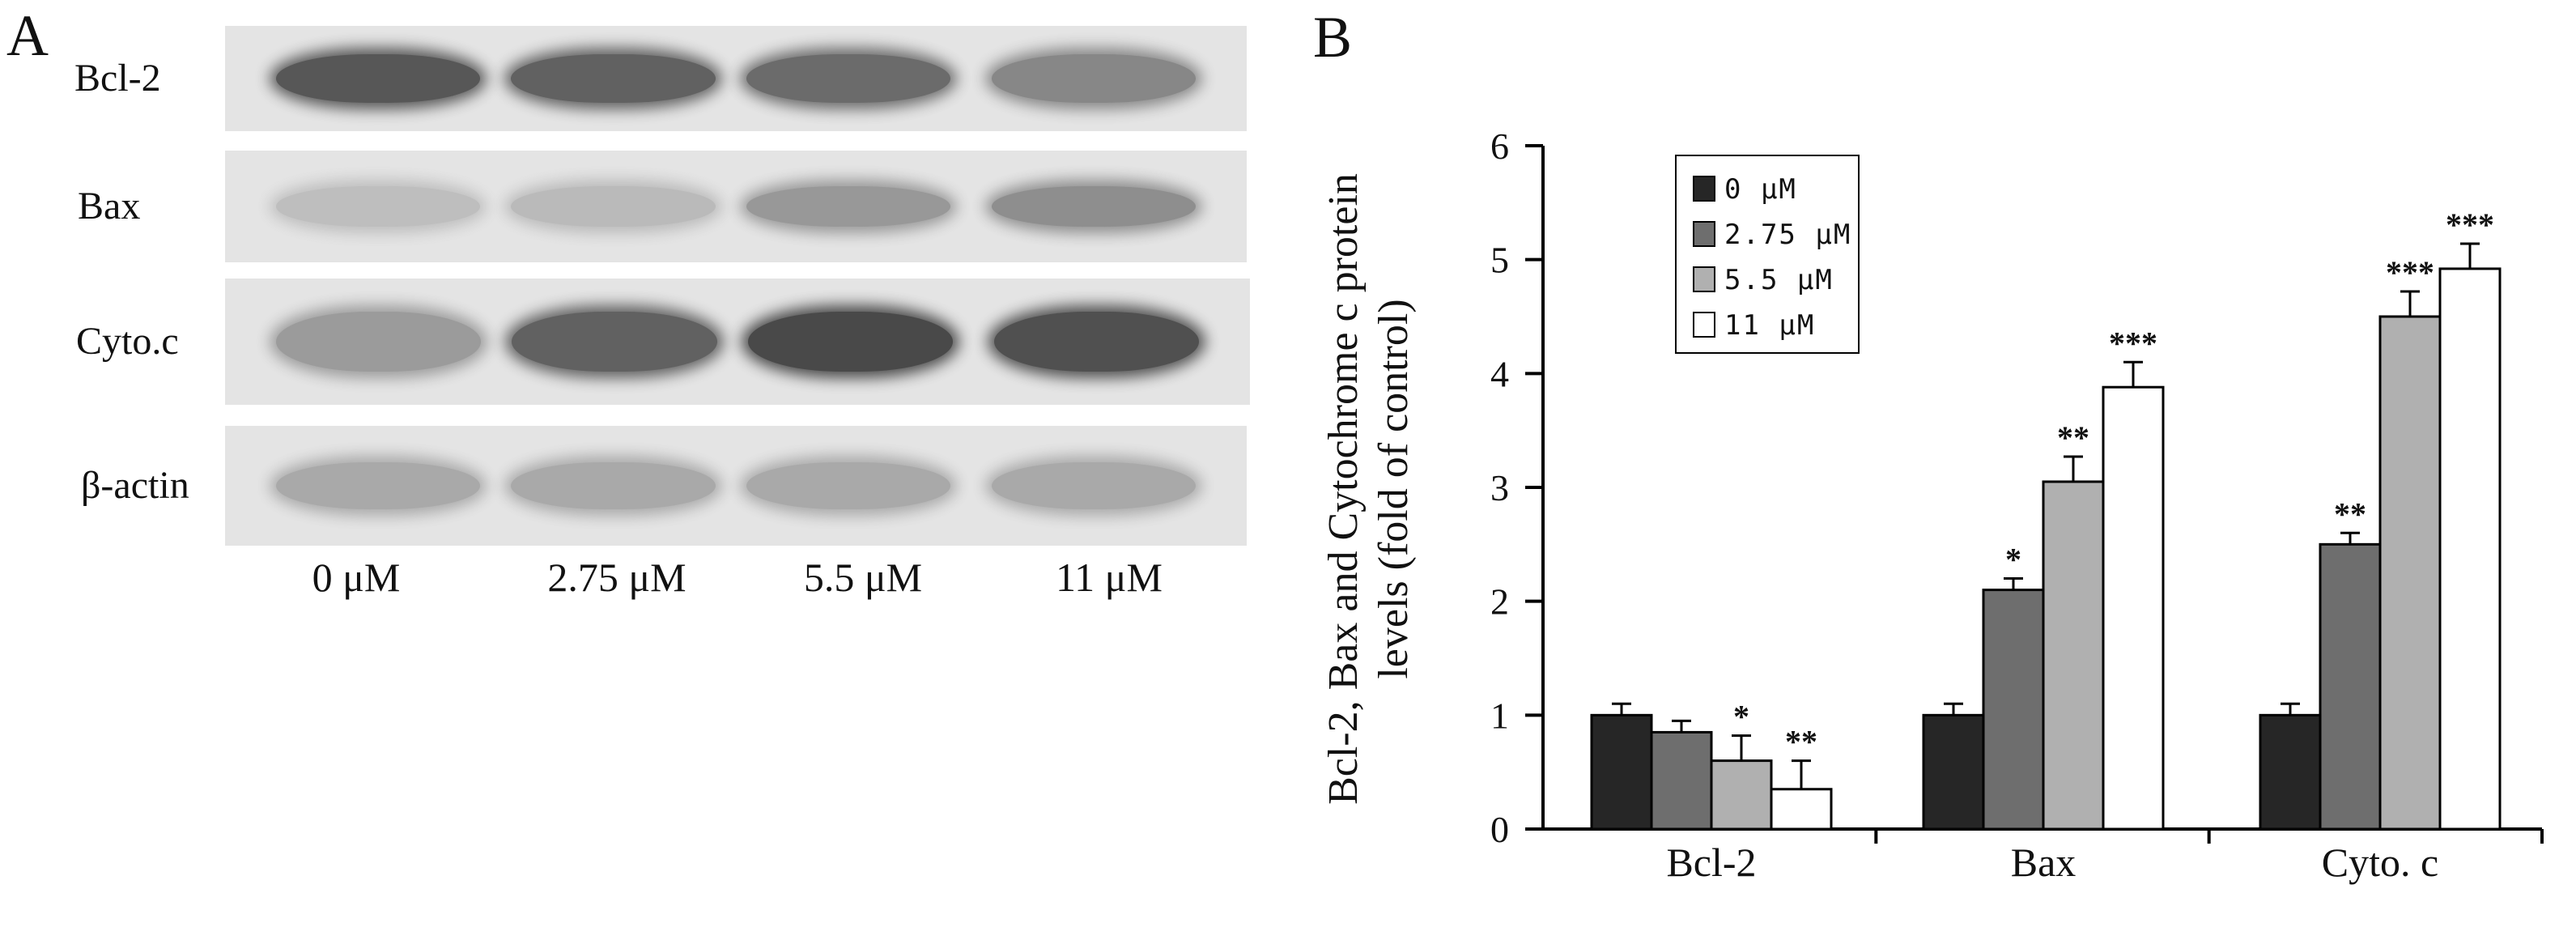 The width and height of the screenshot is (2576, 927). I want to click on y-axis-title: levels (fold of control), so click(1394, 488).